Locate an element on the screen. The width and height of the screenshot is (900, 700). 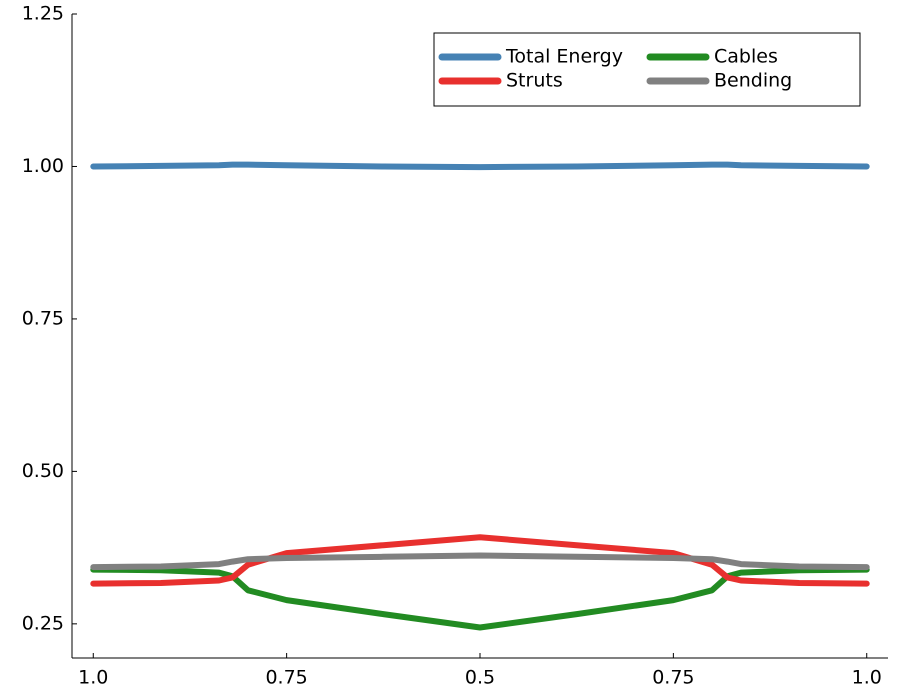
legend: Total Energy Cables Struts Bending is located at coordinates (647, 69).